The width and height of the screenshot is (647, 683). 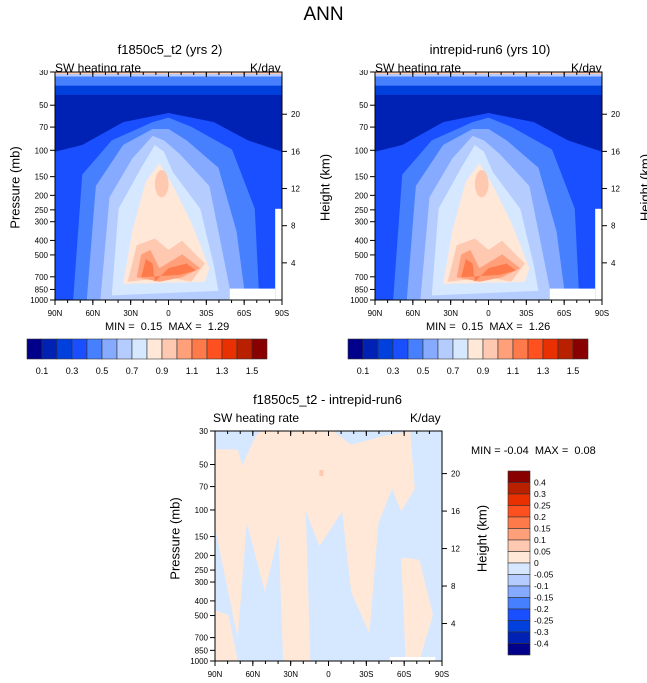 I want to click on y2-tick-label: 16, so click(x=295, y=151).